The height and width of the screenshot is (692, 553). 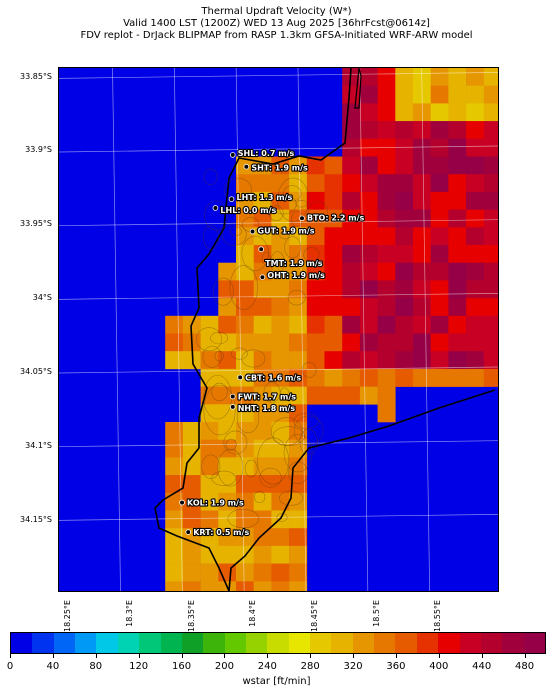 What do you see at coordinates (240, 377) in the screenshot?
I see `station-marker-cbt` at bounding box center [240, 377].